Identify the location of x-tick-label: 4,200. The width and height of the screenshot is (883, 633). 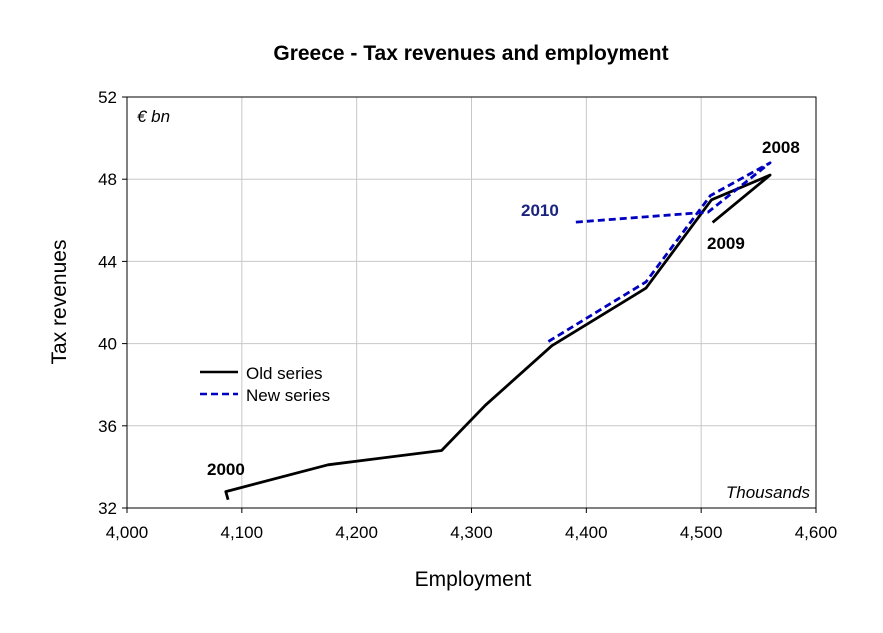
(356, 532).